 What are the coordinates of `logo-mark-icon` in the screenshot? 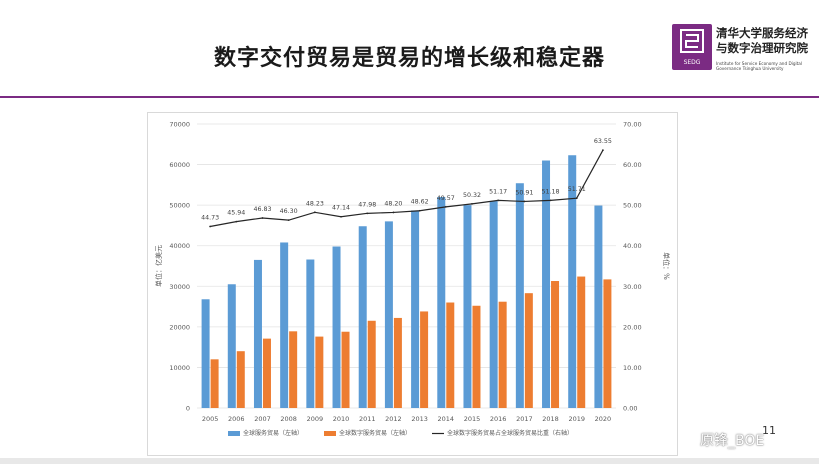 It's located at (692, 41).